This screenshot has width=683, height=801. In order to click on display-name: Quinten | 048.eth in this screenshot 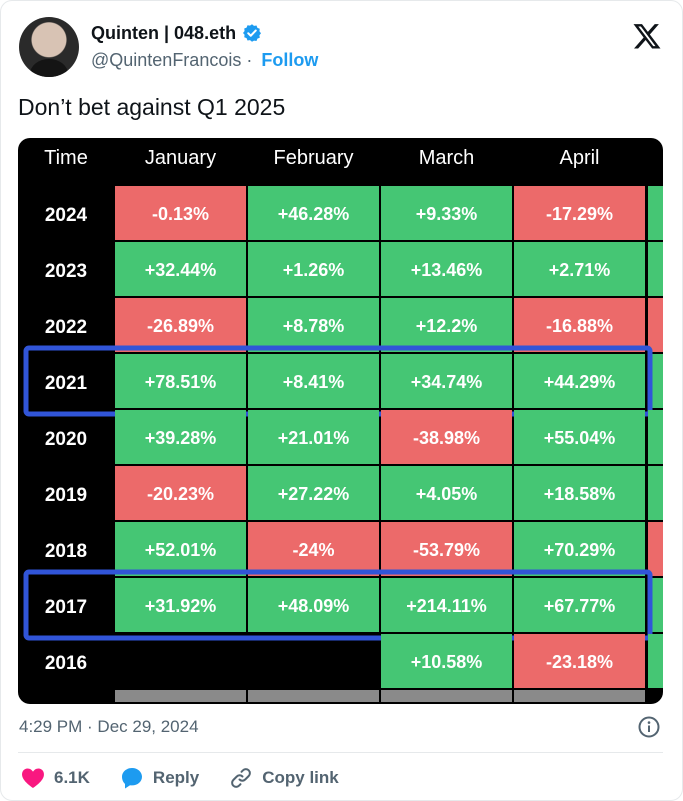, I will do `click(164, 32)`.